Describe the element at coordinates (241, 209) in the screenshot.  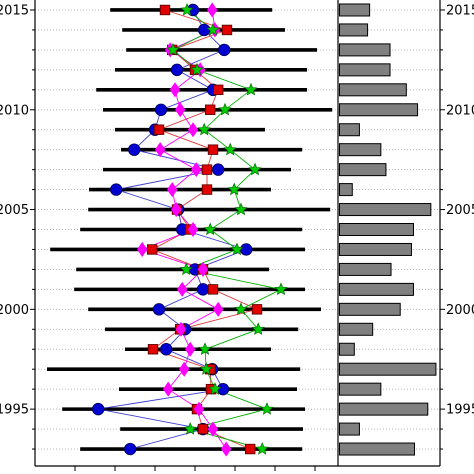
I see `marker-star-2005` at that location.